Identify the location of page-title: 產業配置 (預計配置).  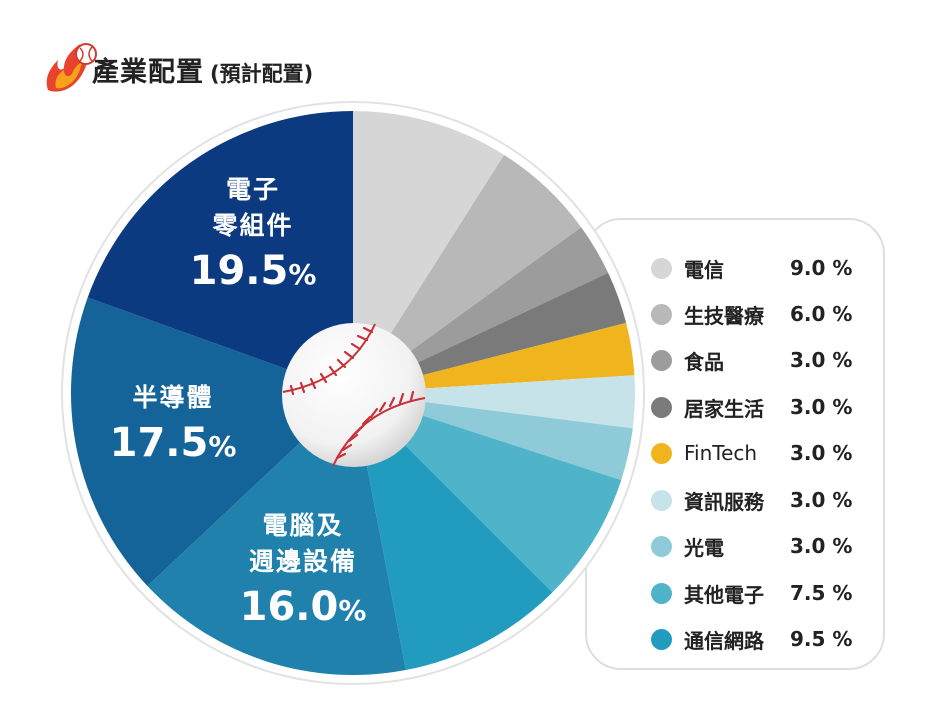
(202, 69).